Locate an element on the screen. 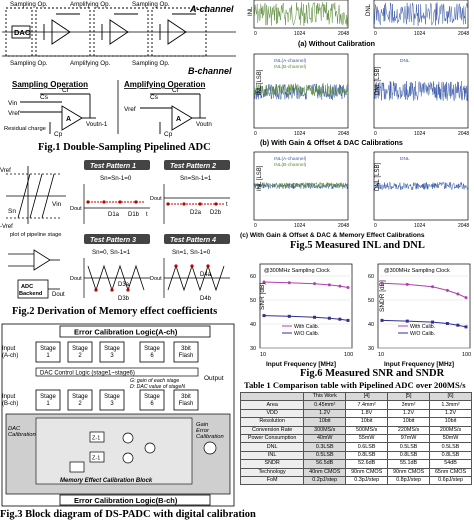 The image size is (474, 522). row-label-cell: Power Consumption is located at coordinates (272, 438).